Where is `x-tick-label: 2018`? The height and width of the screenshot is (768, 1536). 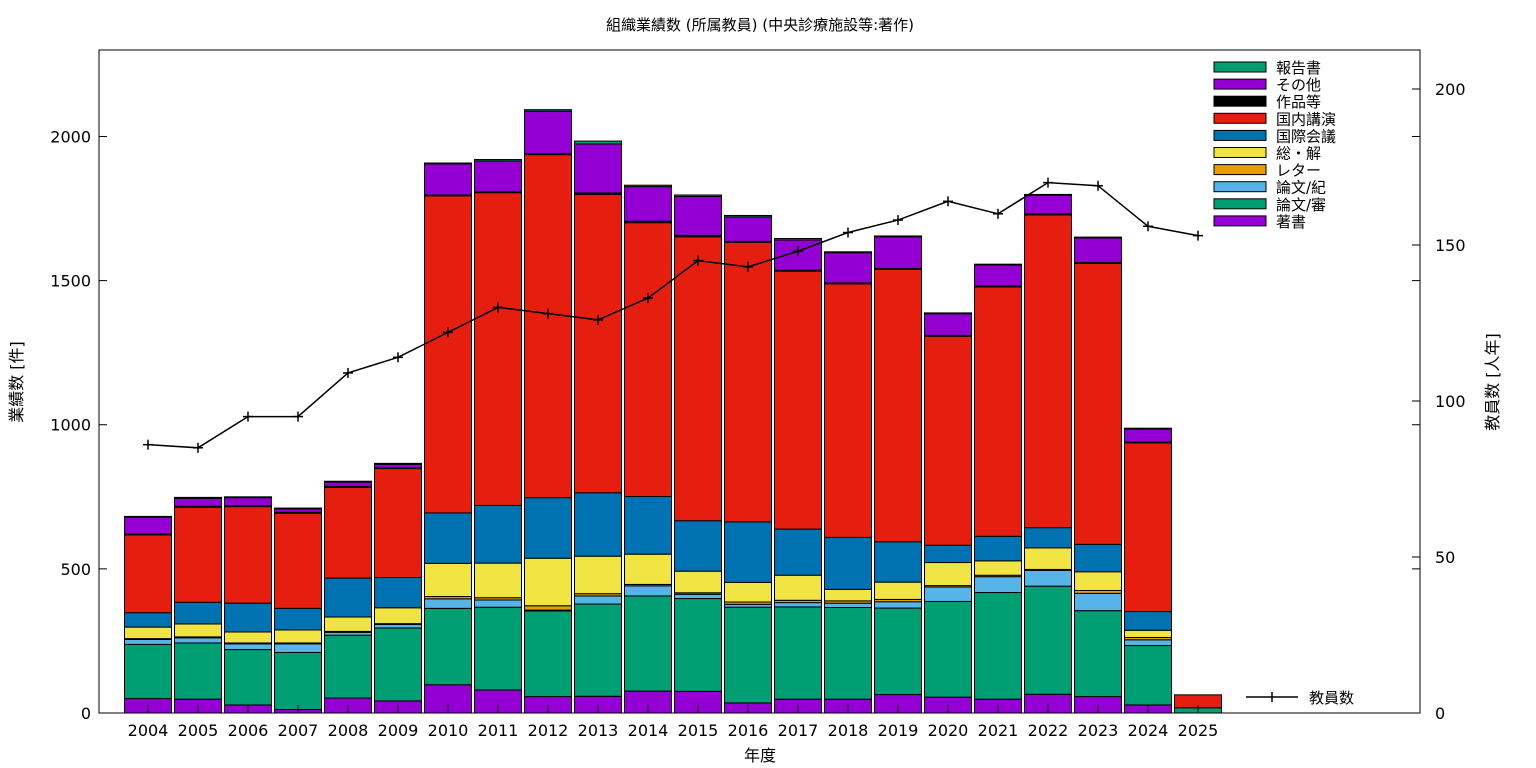
x-tick-label: 2018 is located at coordinates (848, 730).